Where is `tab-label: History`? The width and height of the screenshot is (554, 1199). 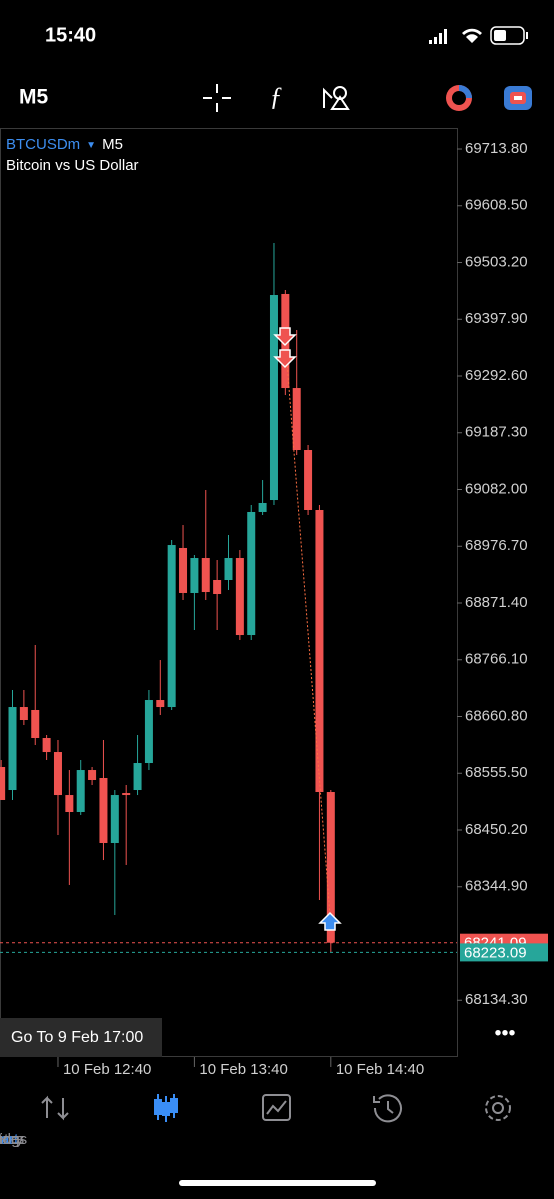 tab-label: History is located at coordinates (12, 1139).